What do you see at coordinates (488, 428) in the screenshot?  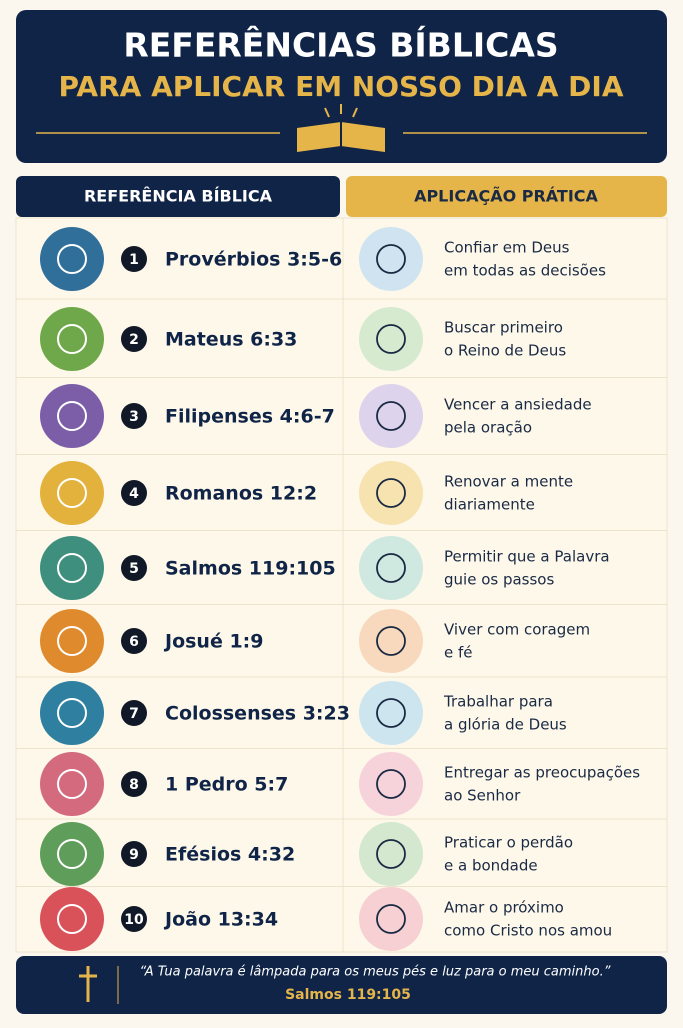 I see `application: pela oração` at bounding box center [488, 428].